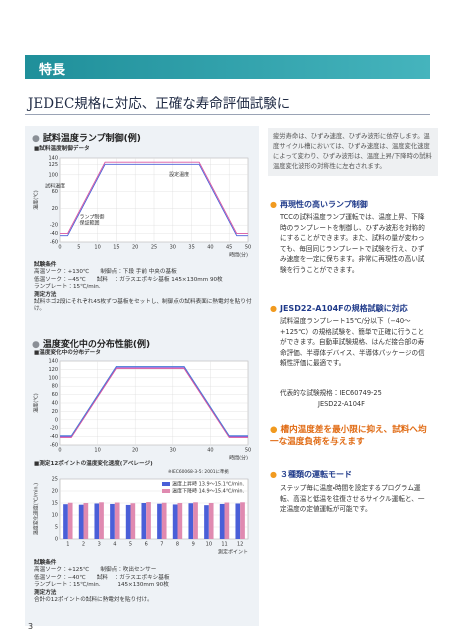 The image size is (455, 644). Describe the element at coordinates (67, 287) in the screenshot. I see `condition-line: ランプレート：15℃/min.` at that location.